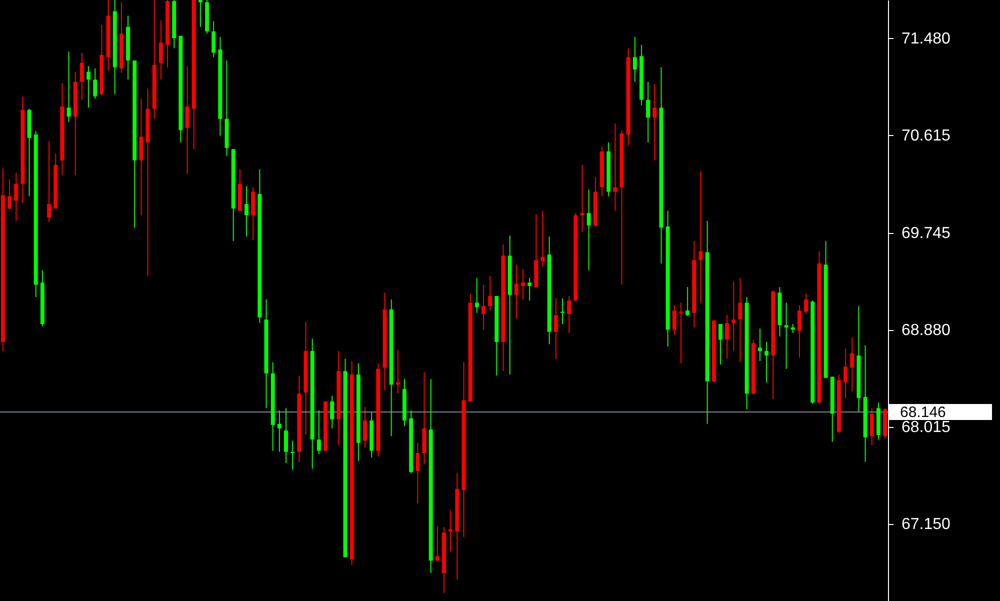  Describe the element at coordinates (926, 233) in the screenshot. I see `y-tick-label: 69.745` at that location.